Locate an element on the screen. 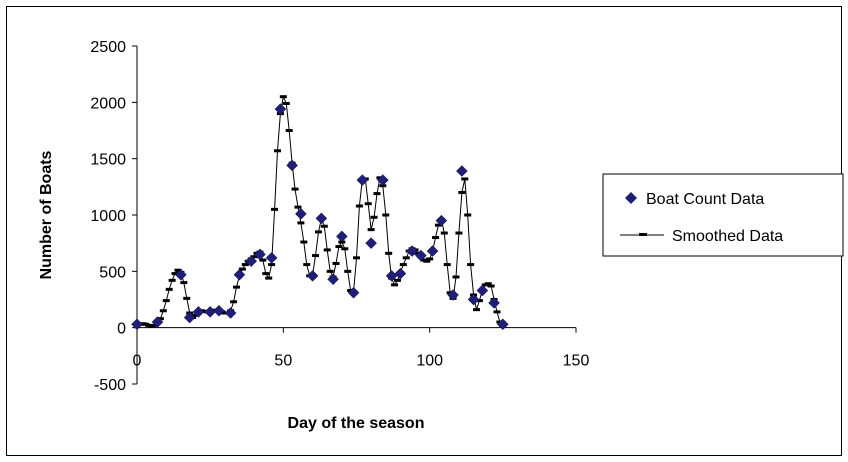 This screenshot has height=462, width=848. y-tick-label: 1500 is located at coordinates (108, 160).